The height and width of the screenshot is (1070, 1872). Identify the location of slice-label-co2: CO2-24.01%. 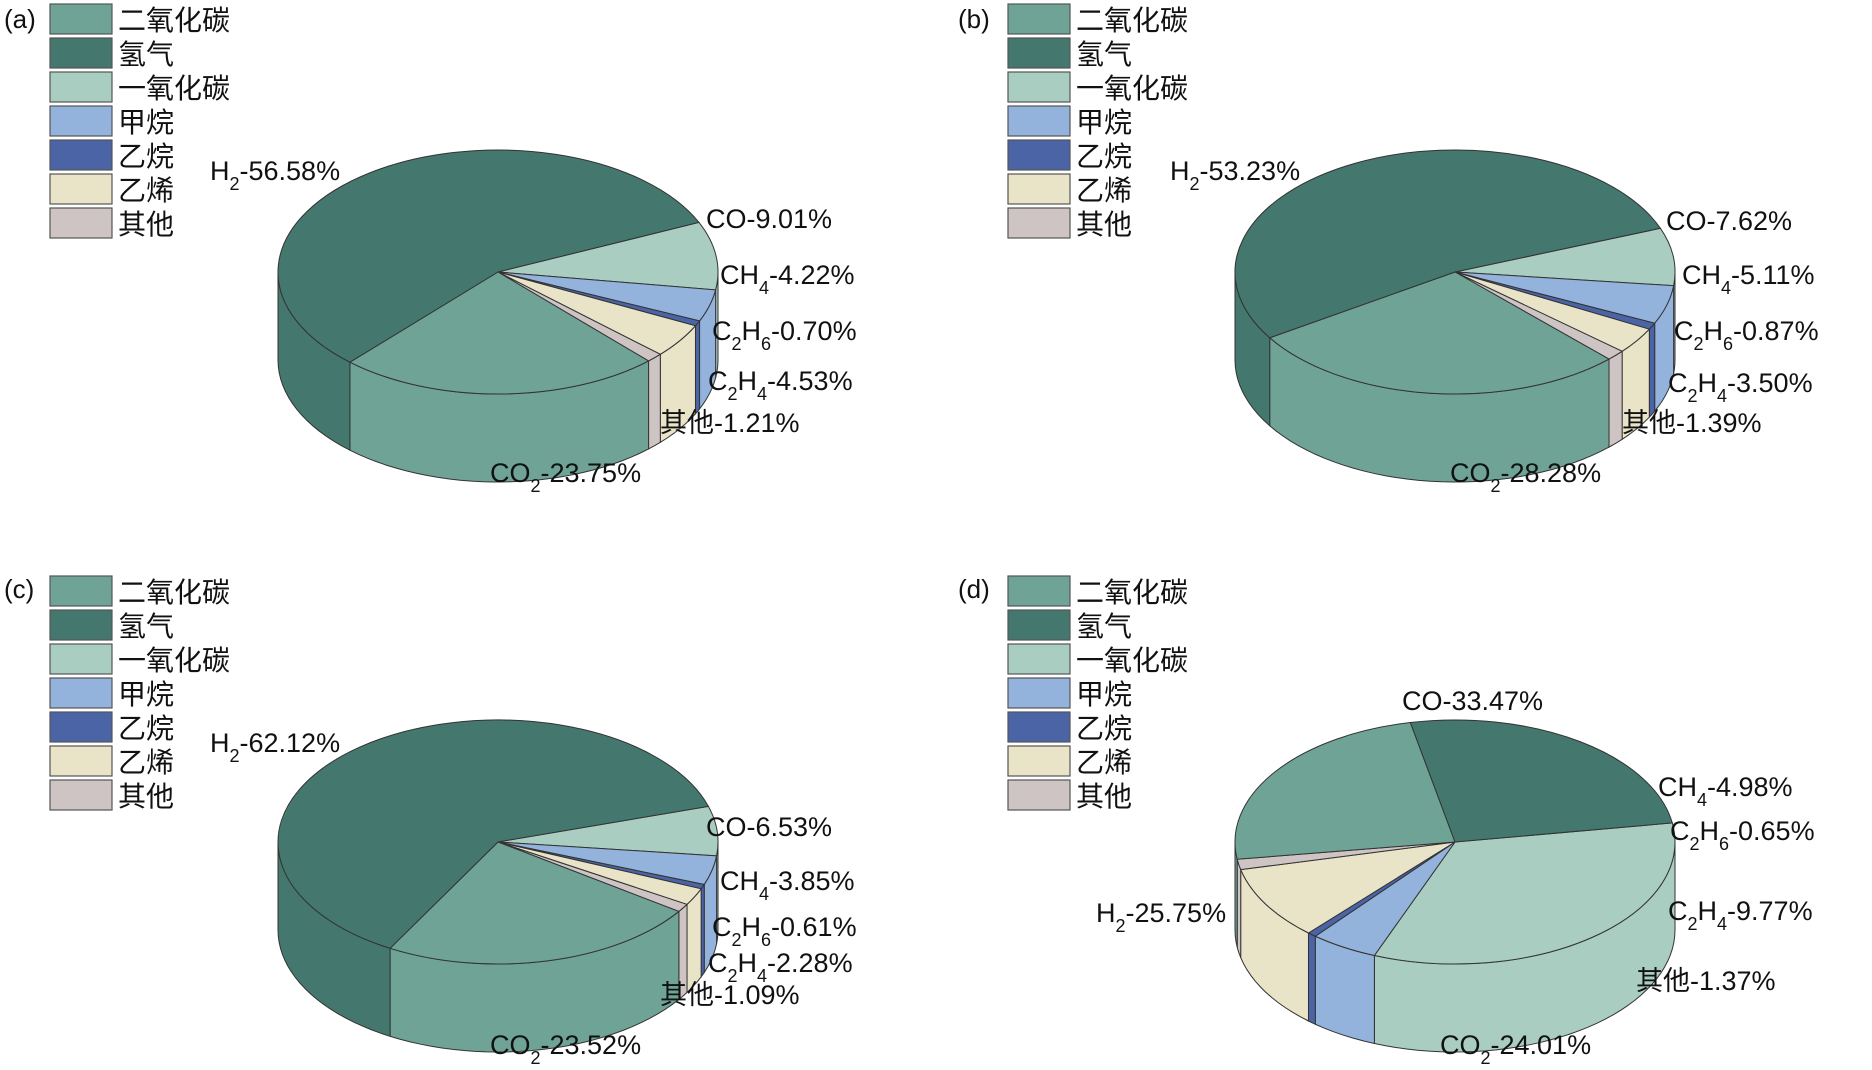
(1515, 1047).